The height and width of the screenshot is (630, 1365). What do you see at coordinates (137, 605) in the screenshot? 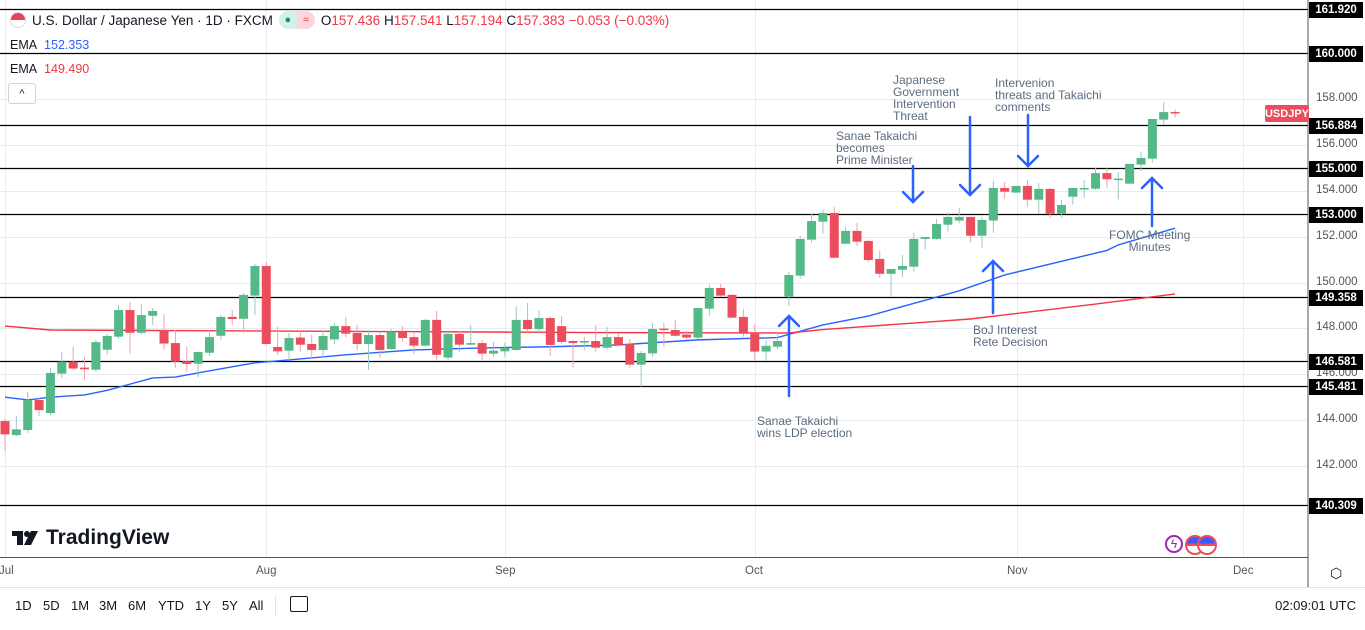
I see `range-button-6m: 6M` at bounding box center [137, 605].